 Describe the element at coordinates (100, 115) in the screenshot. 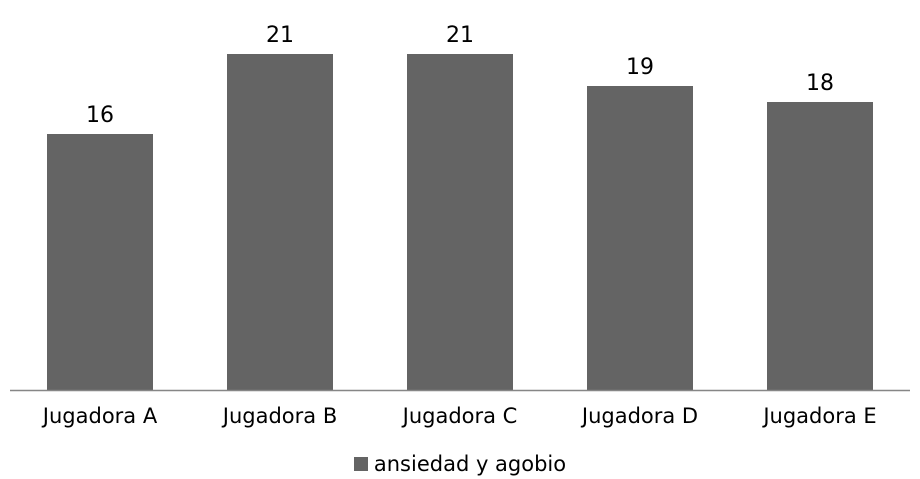

I see `data-label: 16` at that location.